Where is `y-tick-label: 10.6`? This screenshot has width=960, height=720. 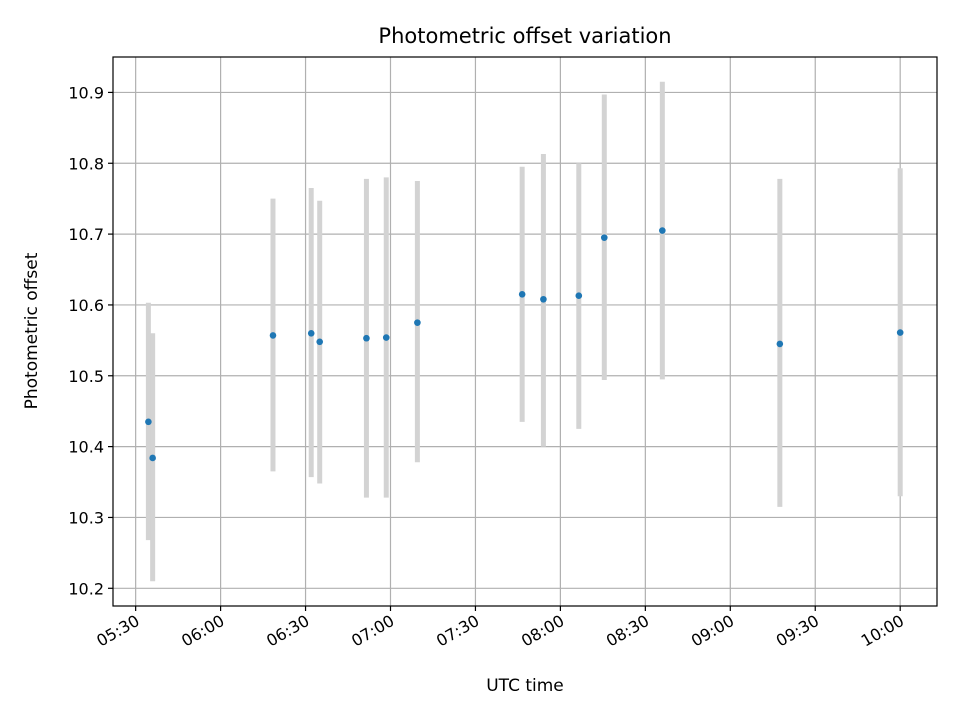
y-tick-label: 10.6 is located at coordinates (86, 305).